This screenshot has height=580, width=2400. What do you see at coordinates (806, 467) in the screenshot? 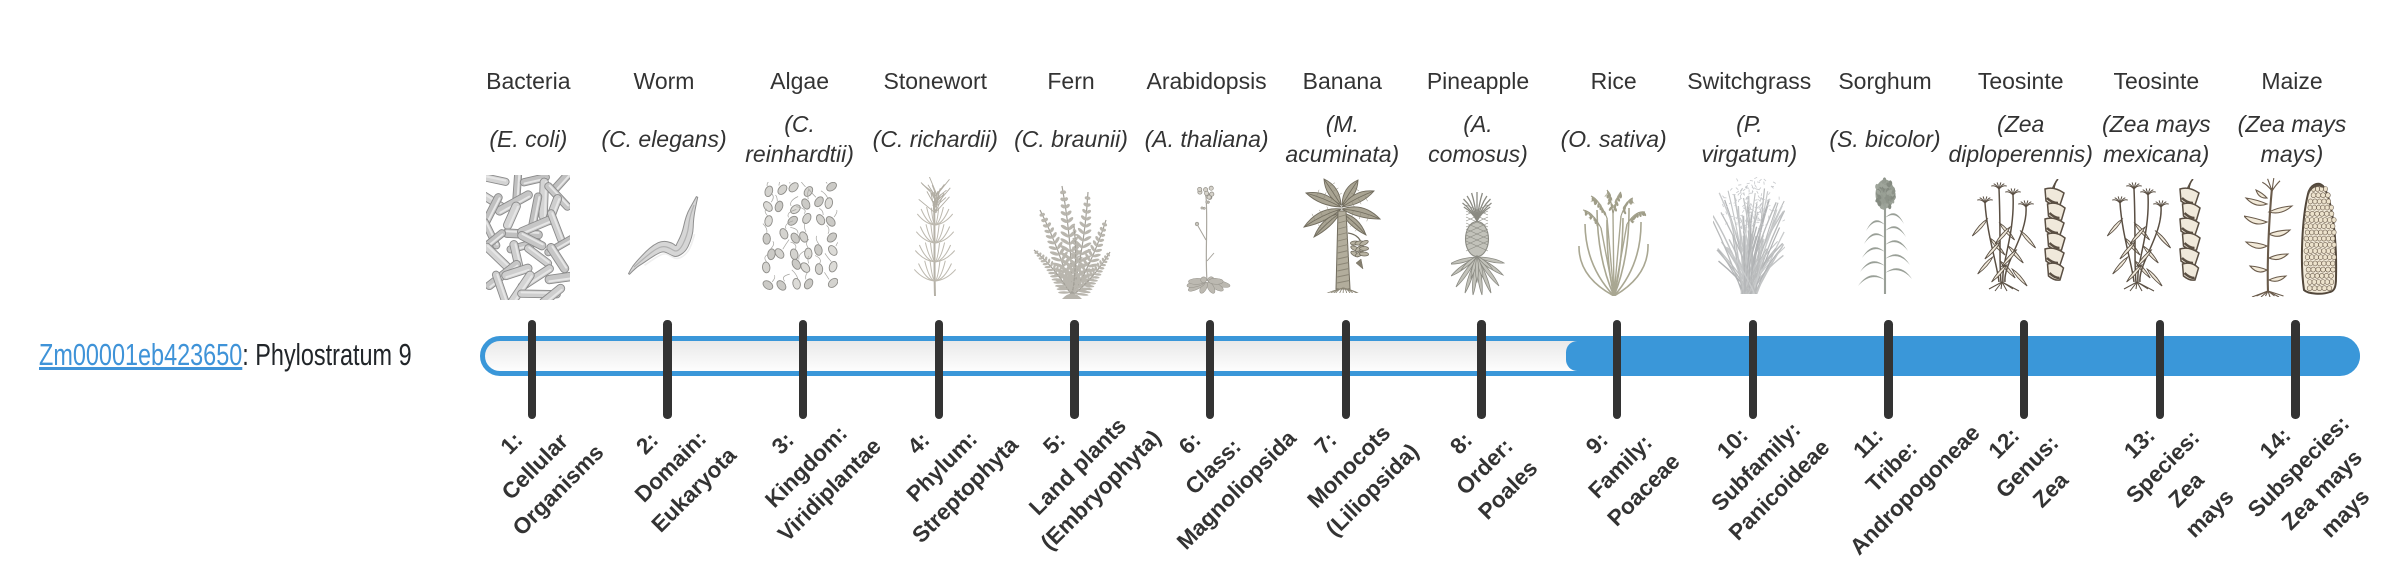
I see `svg-text: 3:Kingdom:Viridiplantae` at bounding box center [806, 467].